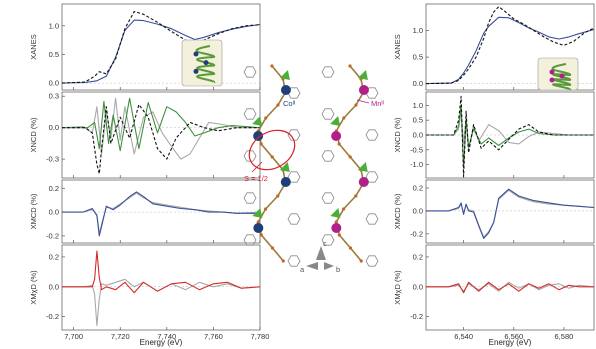 The height and width of the screenshot is (349, 596). I want to click on left-panel-4: -0.2 0.0 0.2 XMχD (%), so click(145, 287).